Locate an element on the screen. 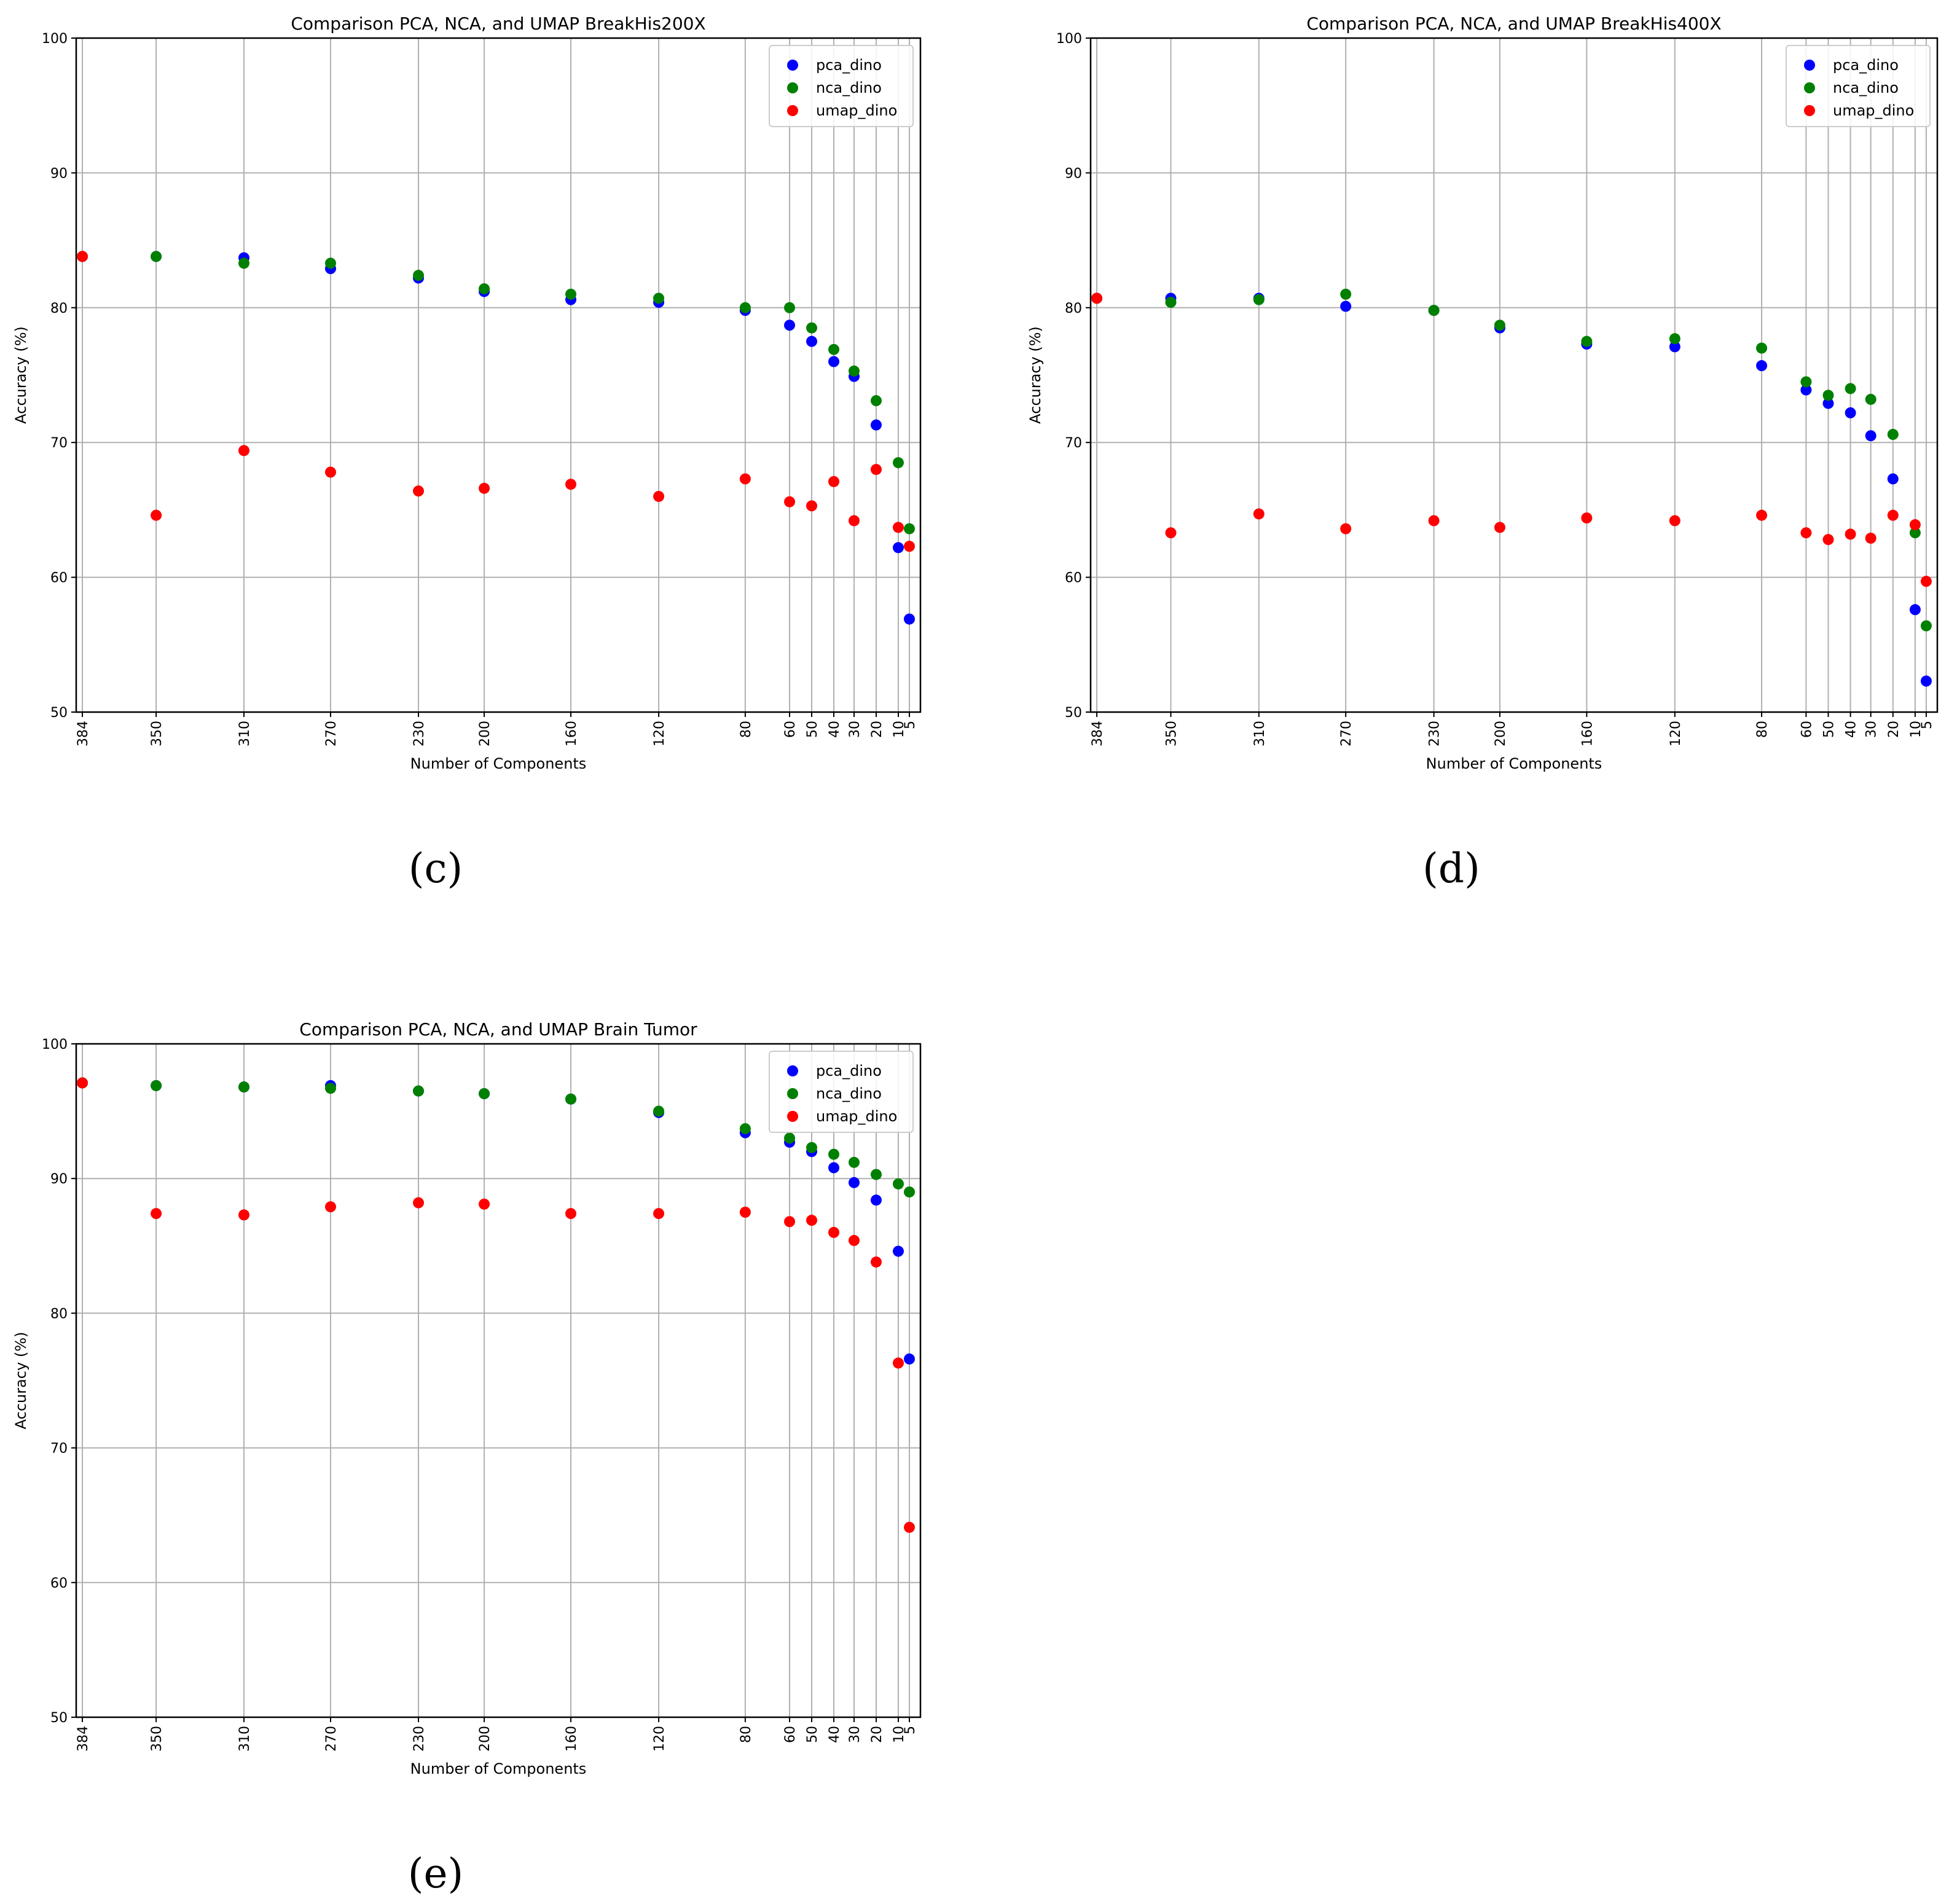  x-tick-label: 60 is located at coordinates (790, 1735).